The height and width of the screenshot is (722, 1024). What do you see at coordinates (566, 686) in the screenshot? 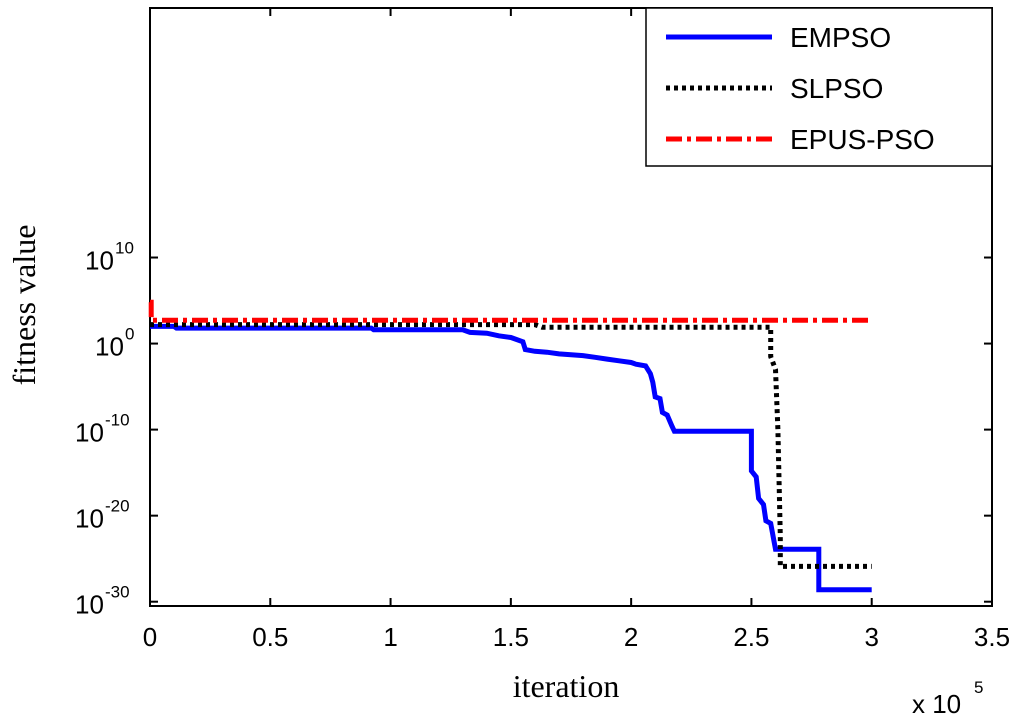
I see `x-axis-title: iteration` at bounding box center [566, 686].